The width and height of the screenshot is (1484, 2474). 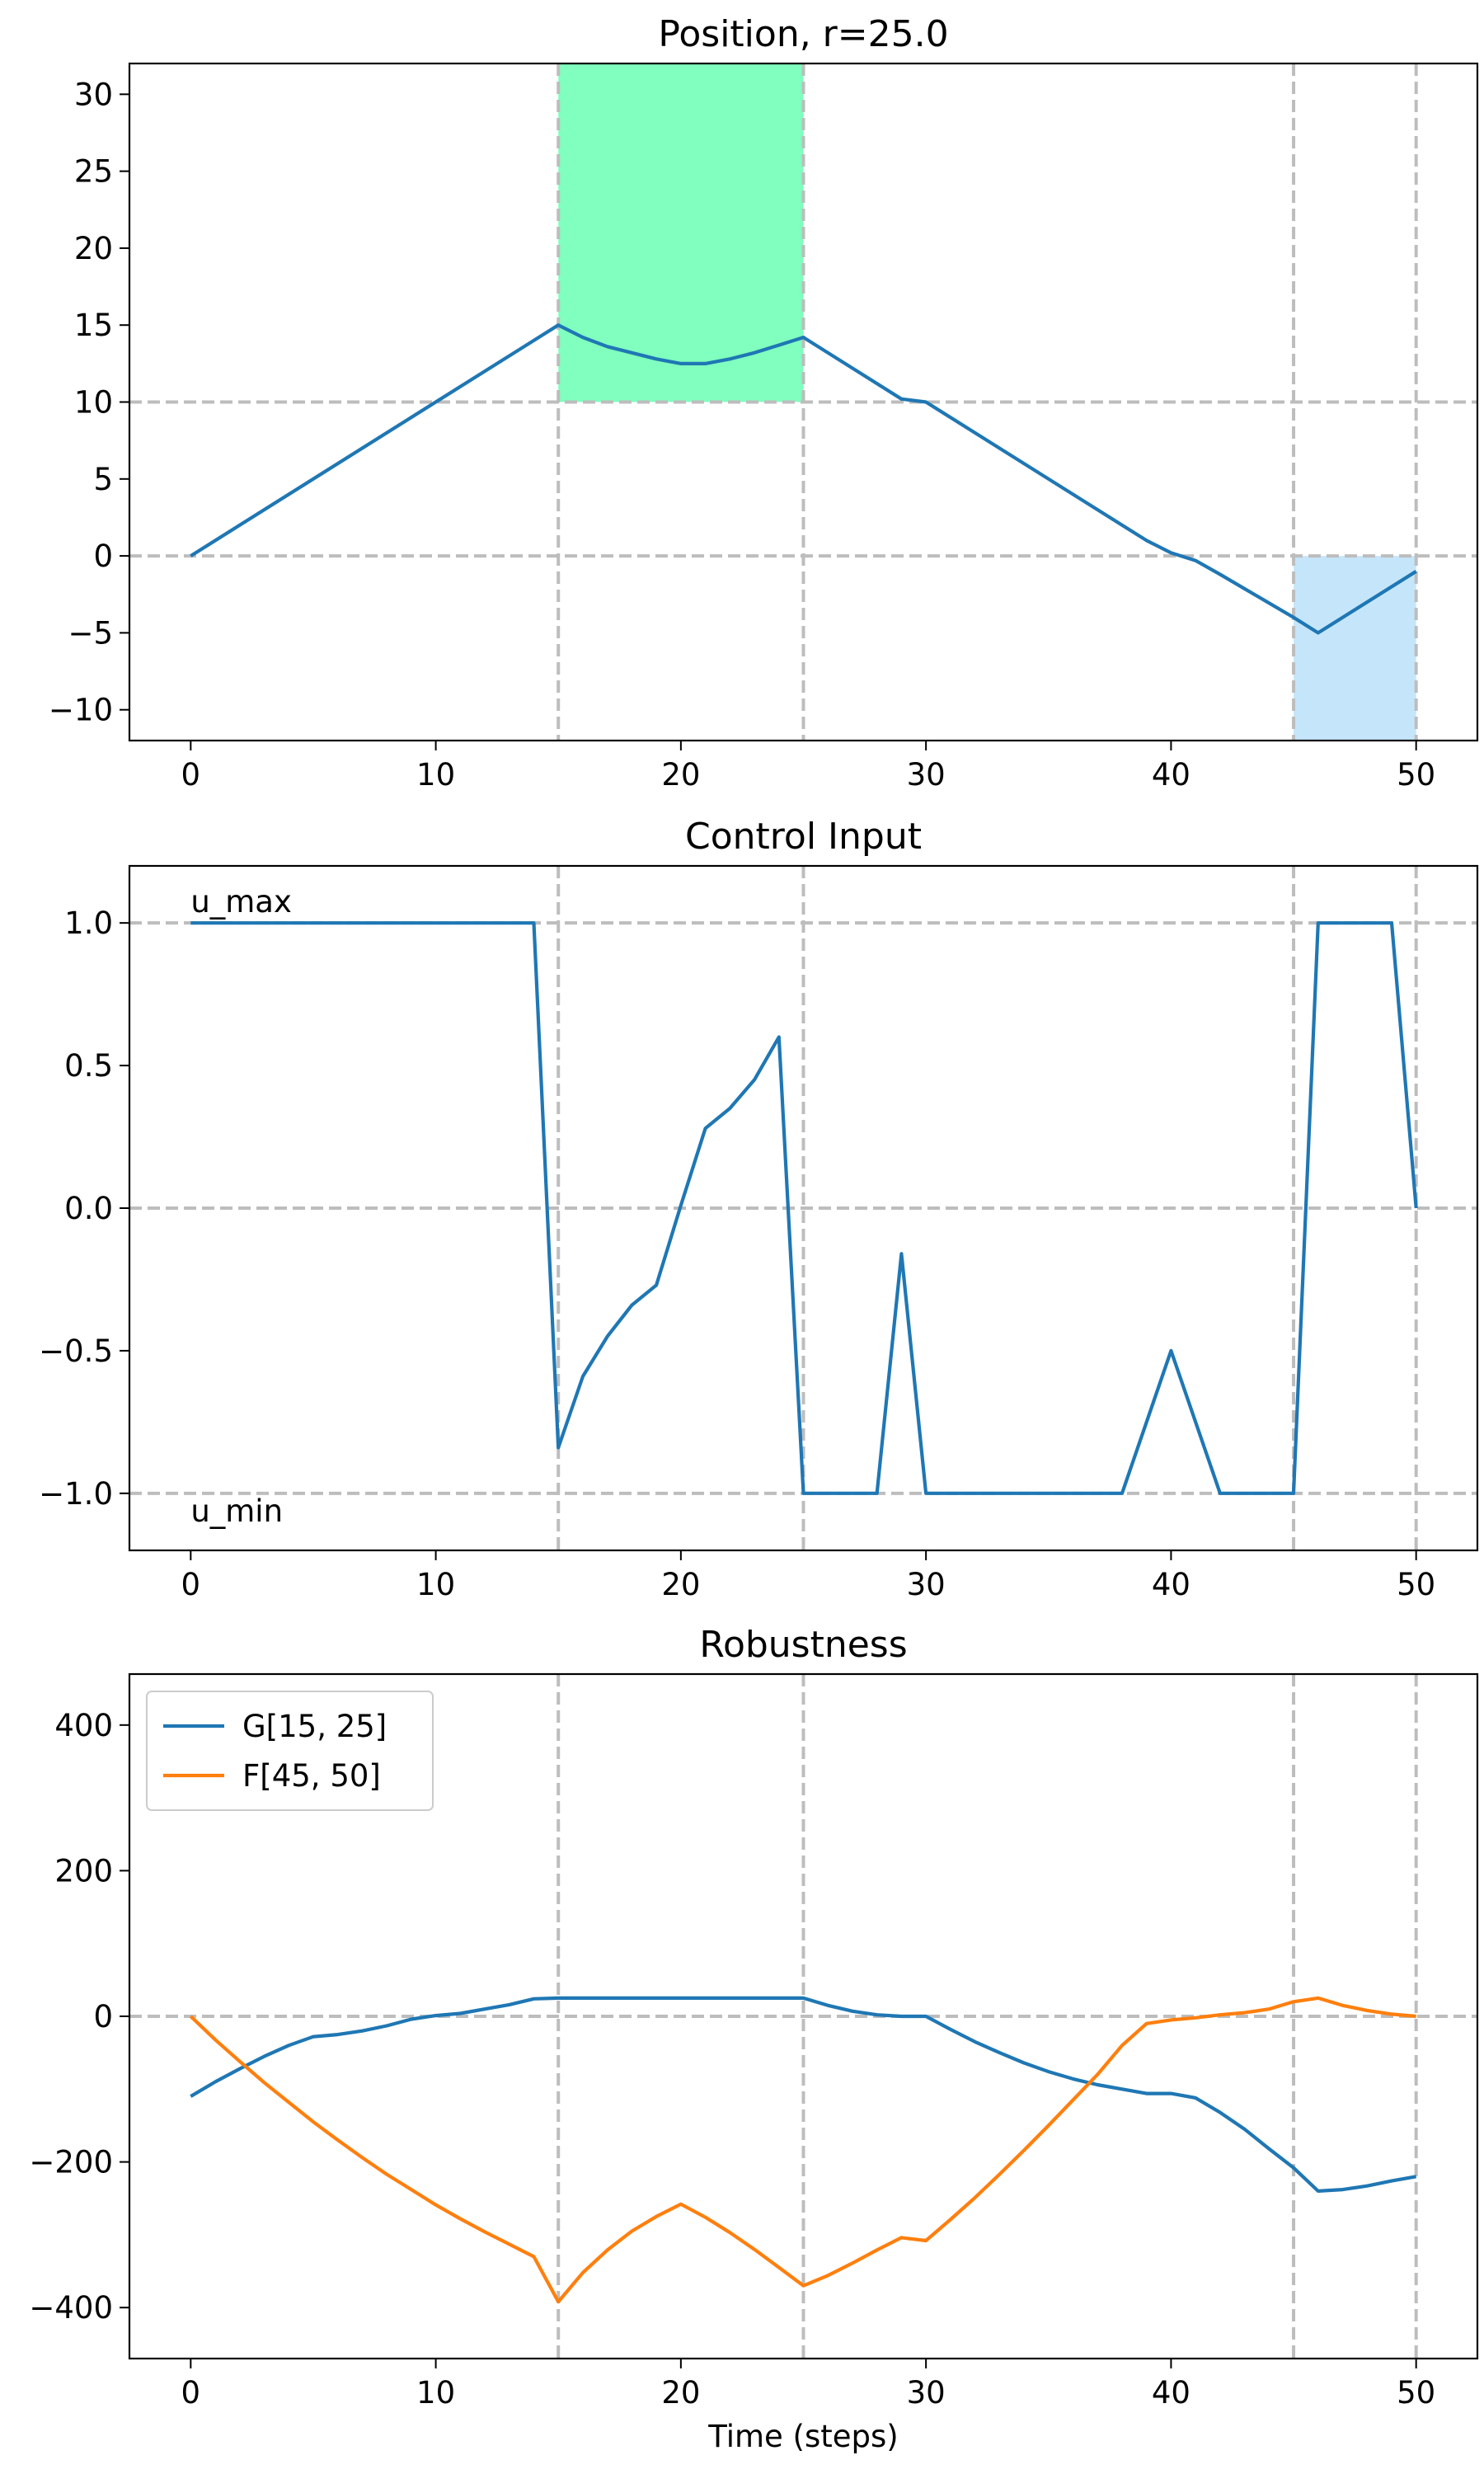 I want to click on robustness-ytick-label: −400, so click(x=71, y=2308).